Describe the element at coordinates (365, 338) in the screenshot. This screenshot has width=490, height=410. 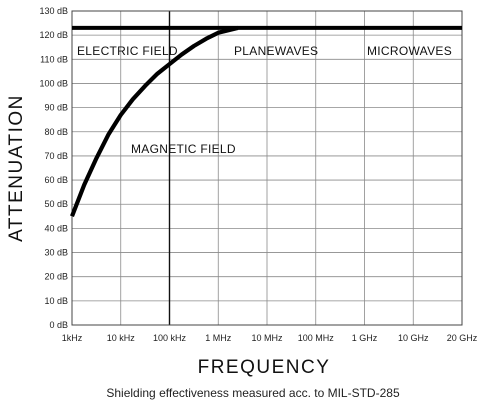
I see `x-tick-label: 1 GHz` at that location.